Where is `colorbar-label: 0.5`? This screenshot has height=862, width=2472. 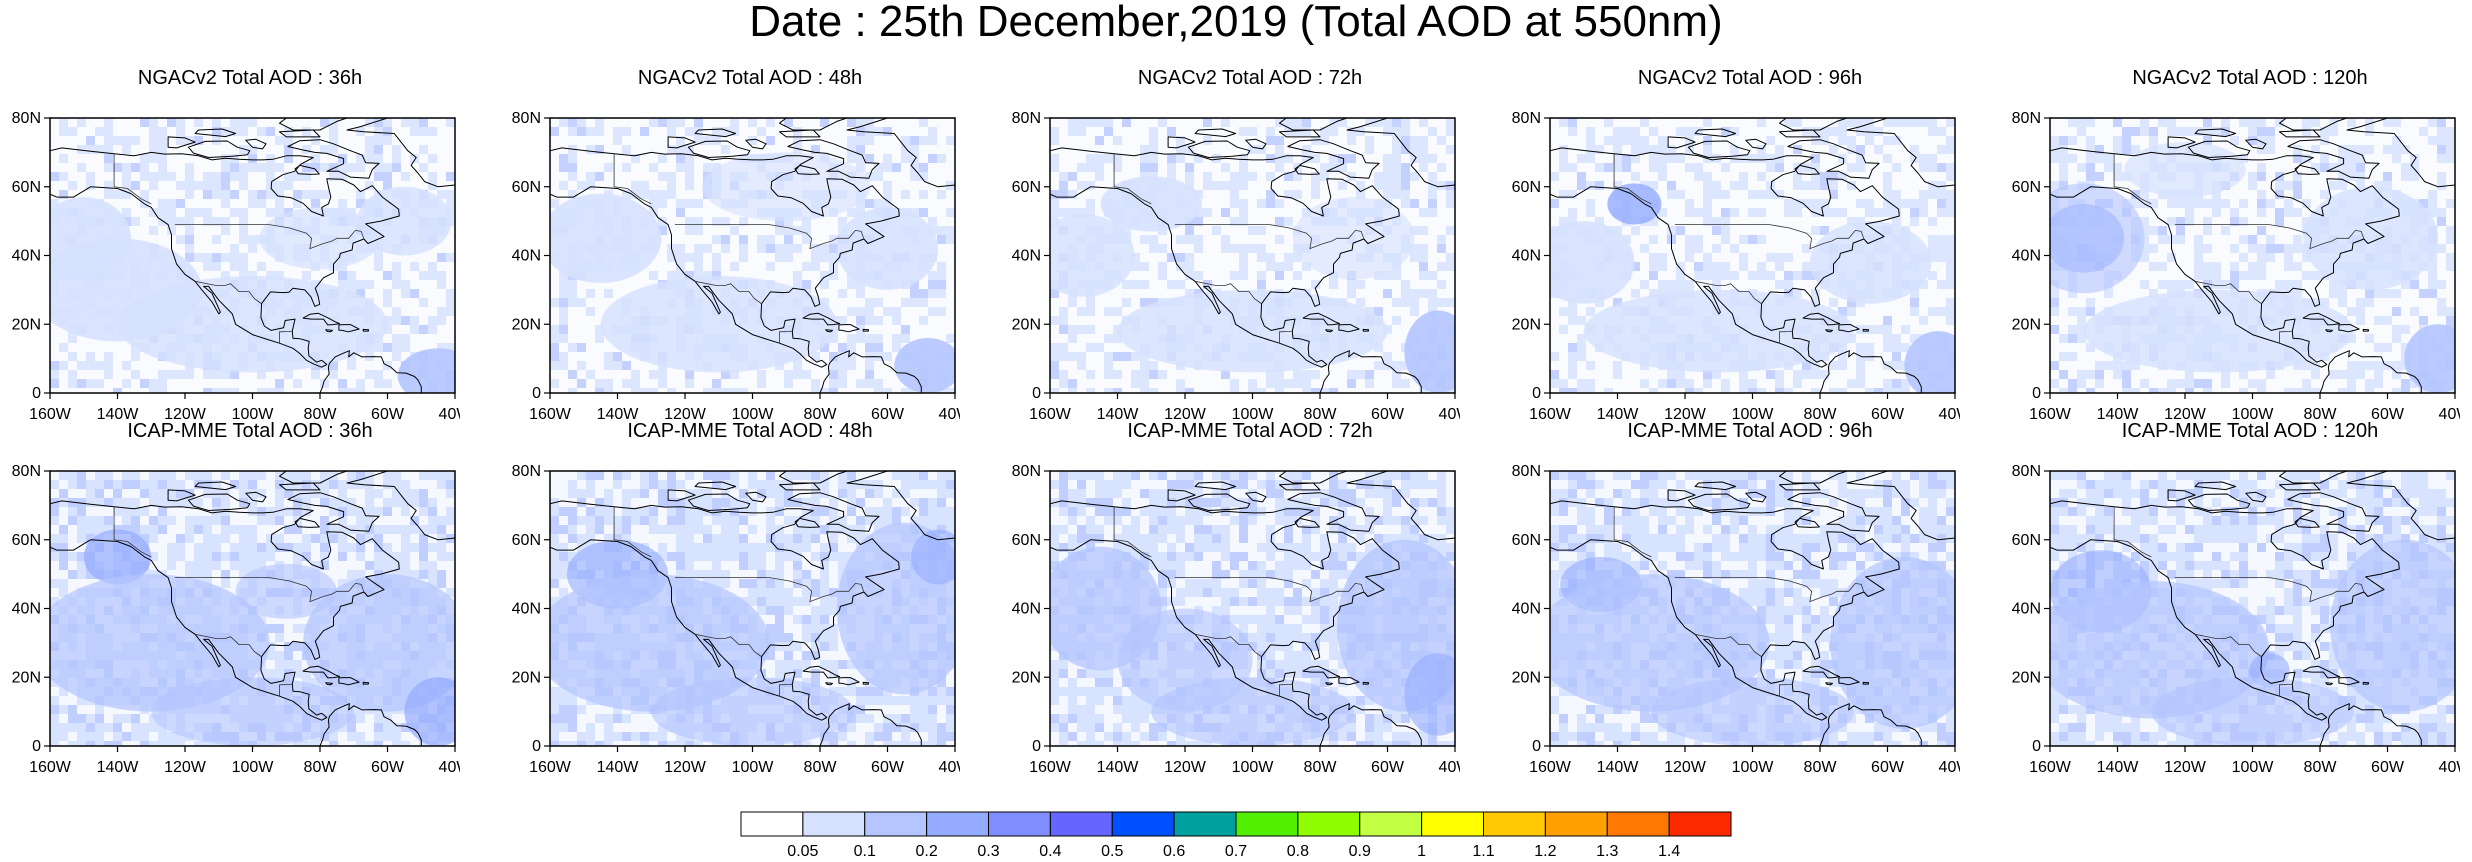 colorbar-label: 0.5 is located at coordinates (1112, 851).